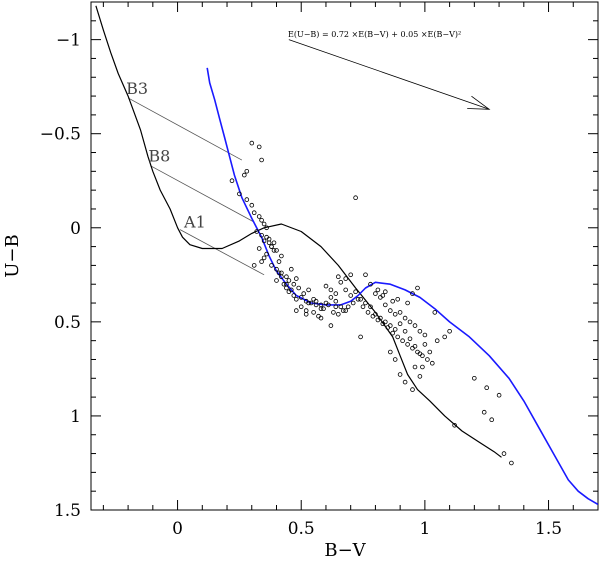  I want to click on reddening-line-b3, so click(185, 129).